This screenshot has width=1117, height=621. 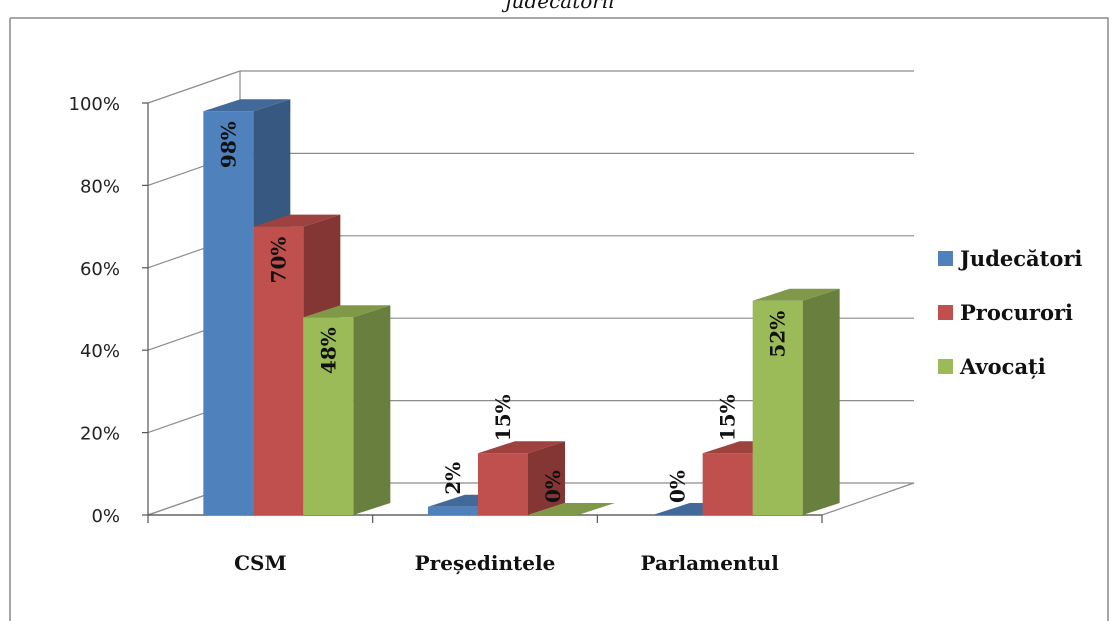 I want to click on y-tick-label: 20%, so click(x=100, y=434).